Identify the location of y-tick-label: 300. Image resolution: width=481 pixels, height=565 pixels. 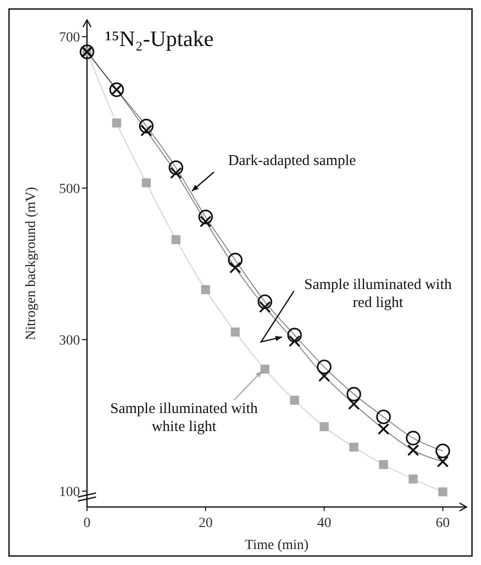
(69, 341).